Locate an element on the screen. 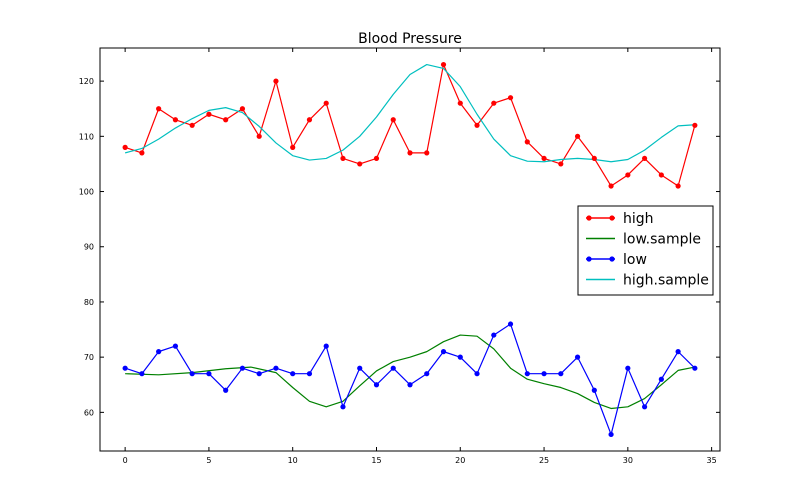 This screenshot has height=500, width=800. x-tick-label: 25 is located at coordinates (544, 460).